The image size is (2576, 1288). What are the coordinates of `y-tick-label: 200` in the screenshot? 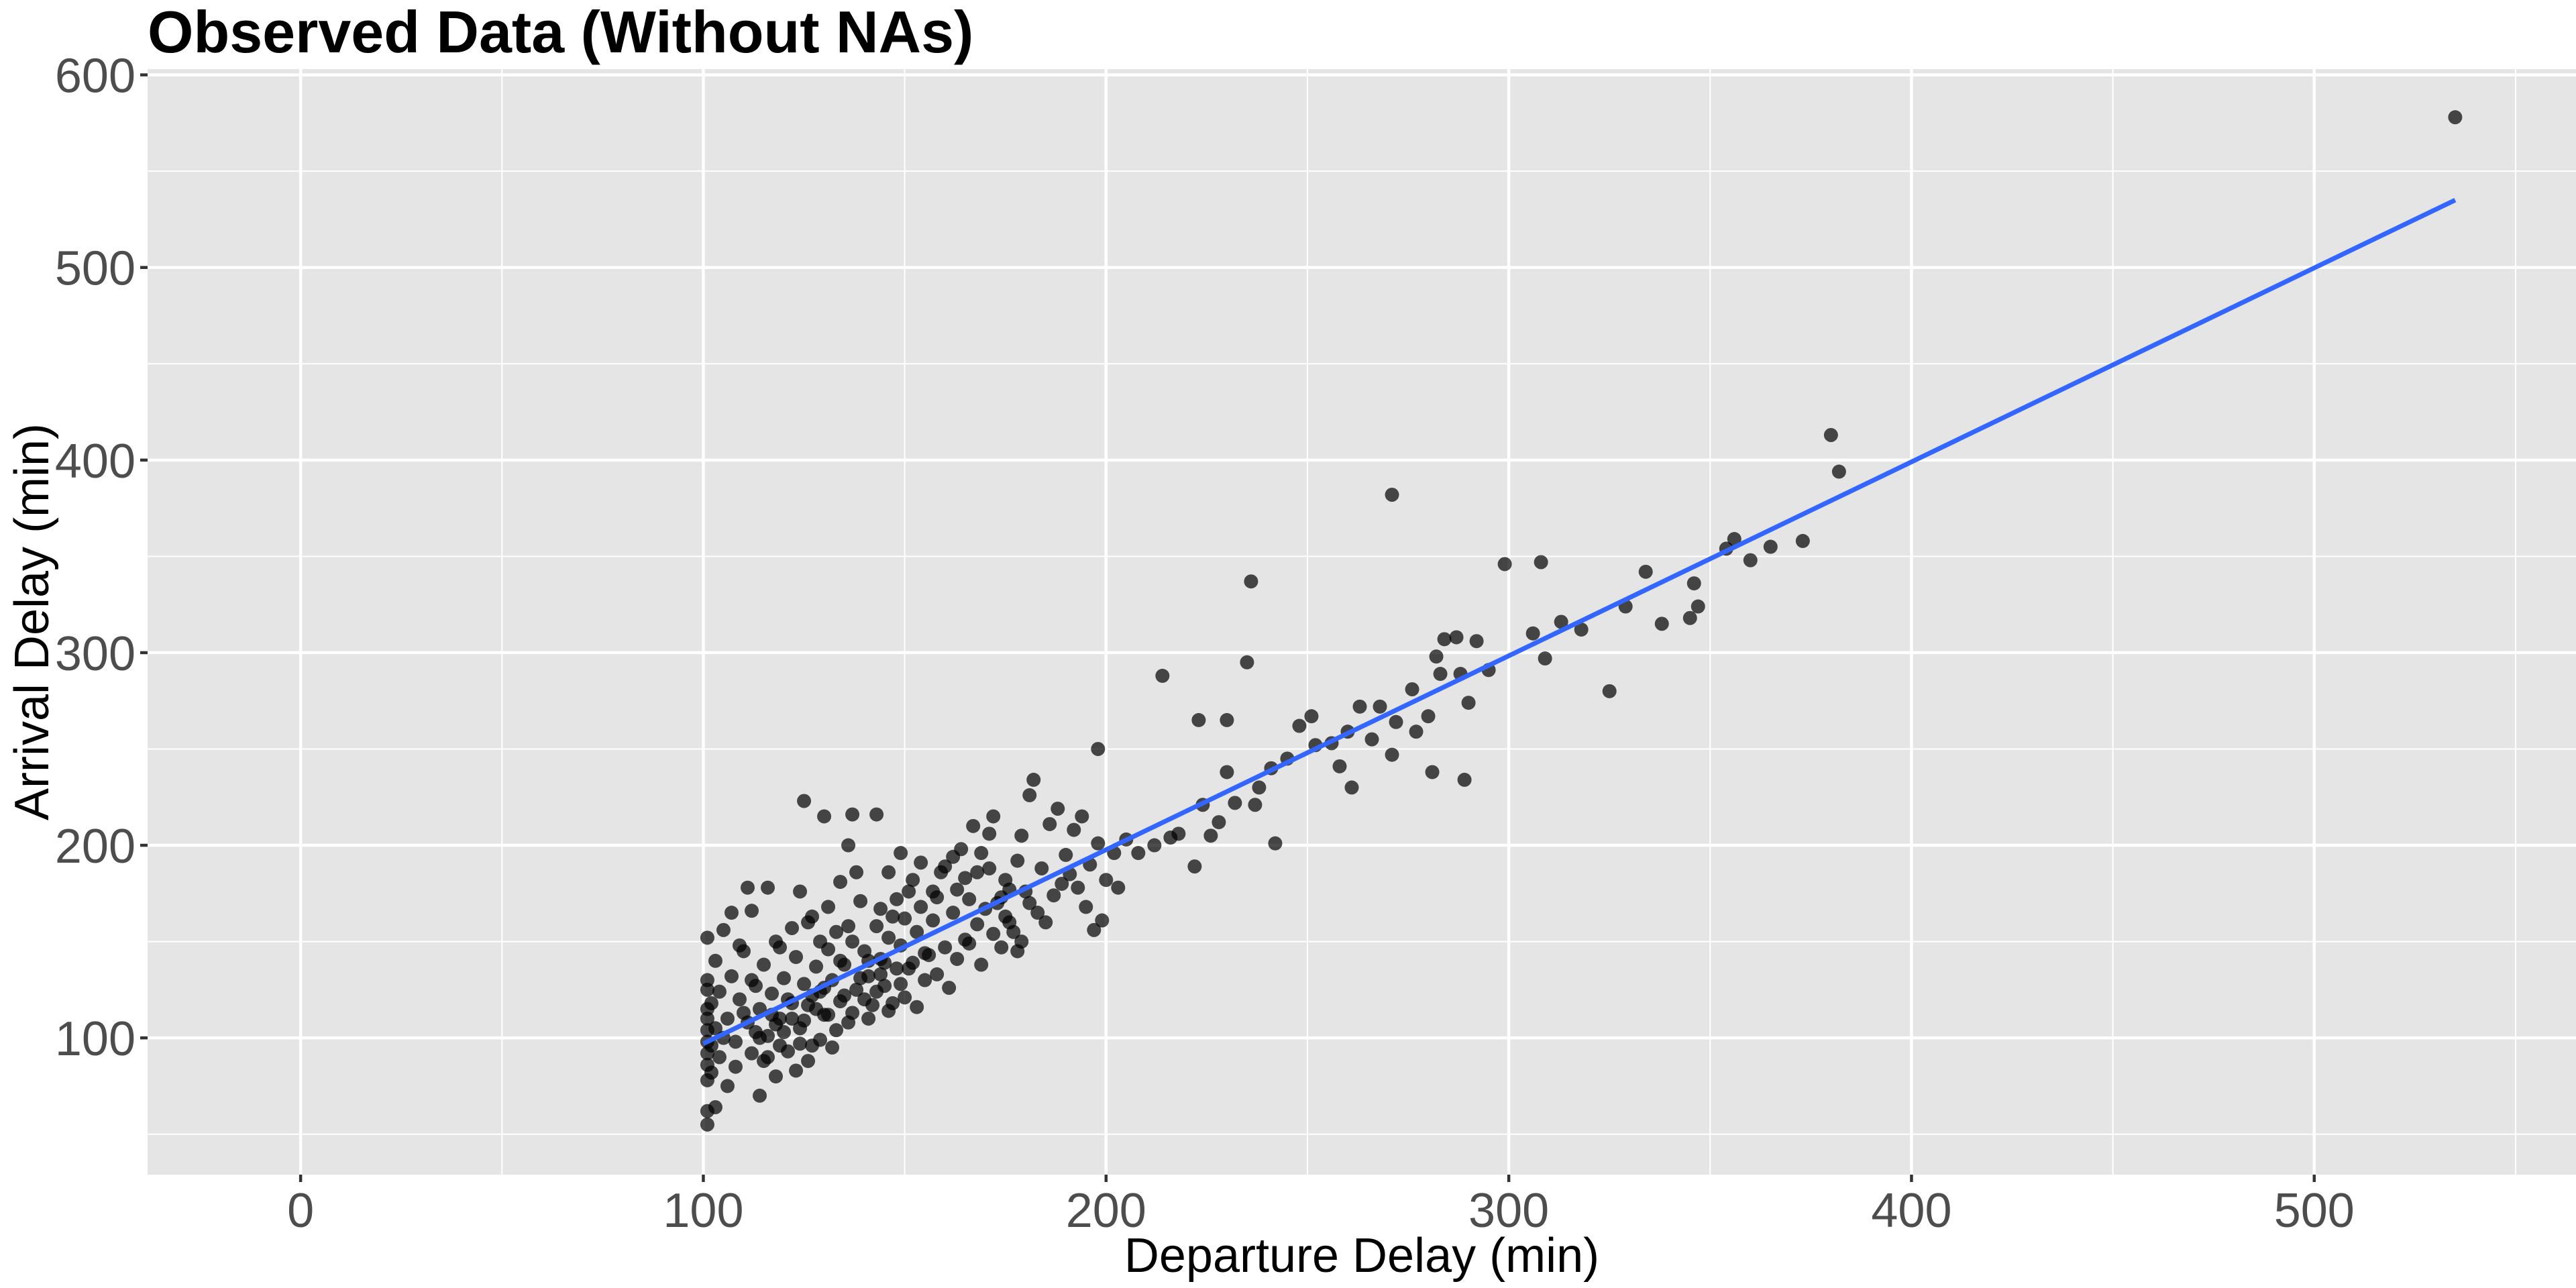 It's located at (95, 846).